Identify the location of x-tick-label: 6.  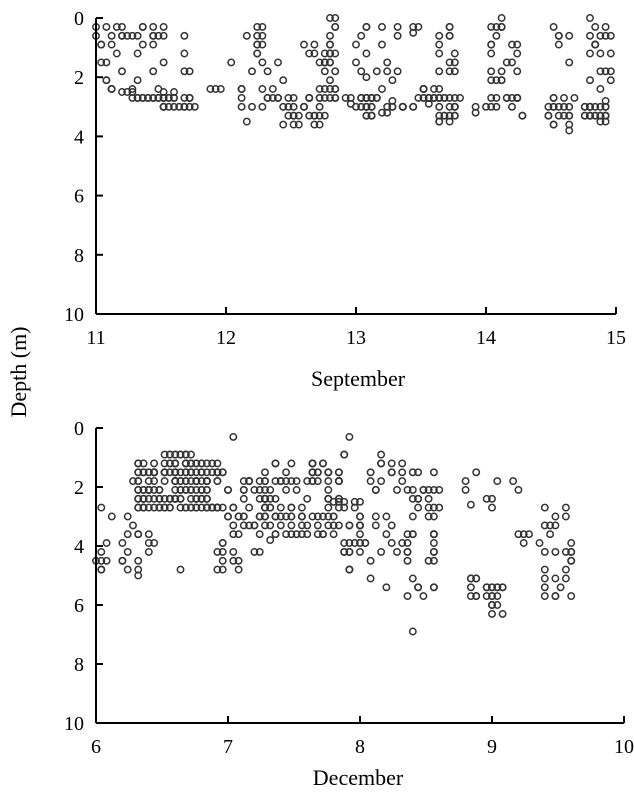
(96, 747).